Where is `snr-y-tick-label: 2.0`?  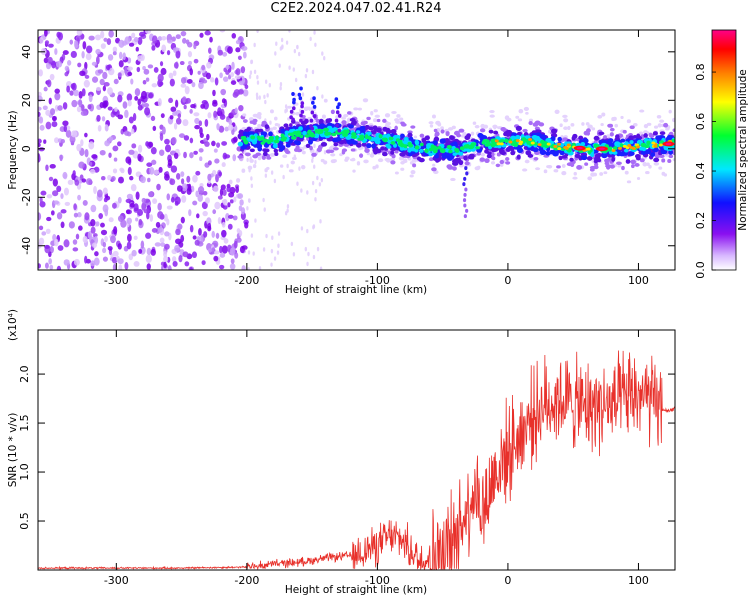 snr-y-tick-label: 2.0 is located at coordinates (24, 374).